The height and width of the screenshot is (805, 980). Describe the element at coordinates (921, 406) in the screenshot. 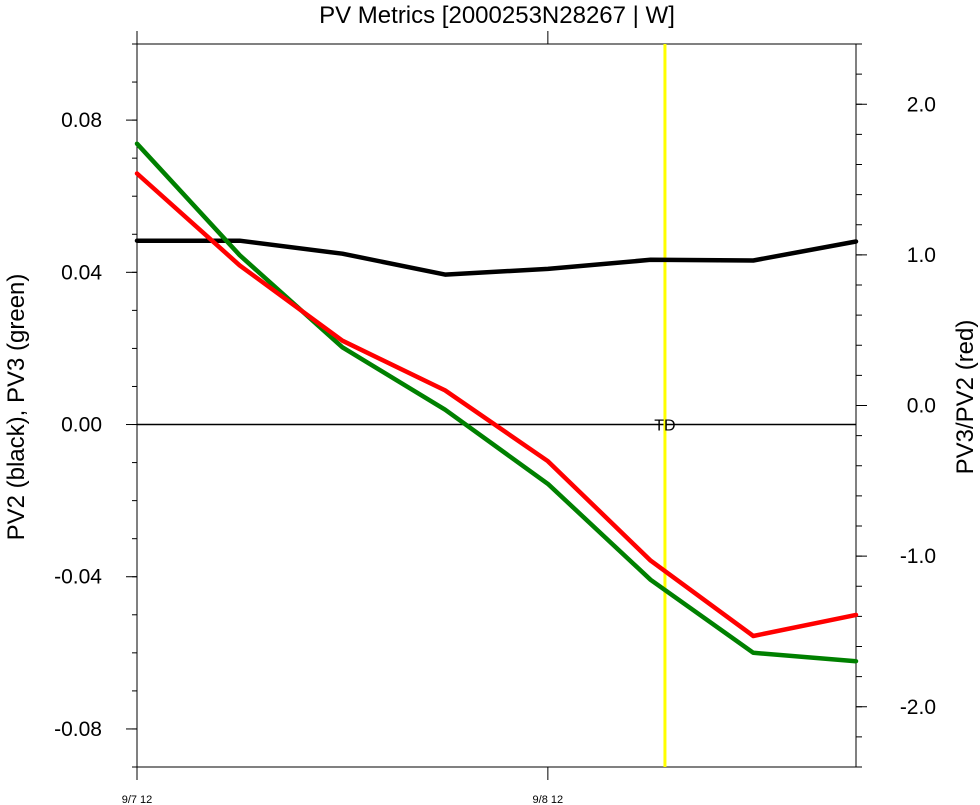

I see `y-right-tick-label: 0.0` at that location.